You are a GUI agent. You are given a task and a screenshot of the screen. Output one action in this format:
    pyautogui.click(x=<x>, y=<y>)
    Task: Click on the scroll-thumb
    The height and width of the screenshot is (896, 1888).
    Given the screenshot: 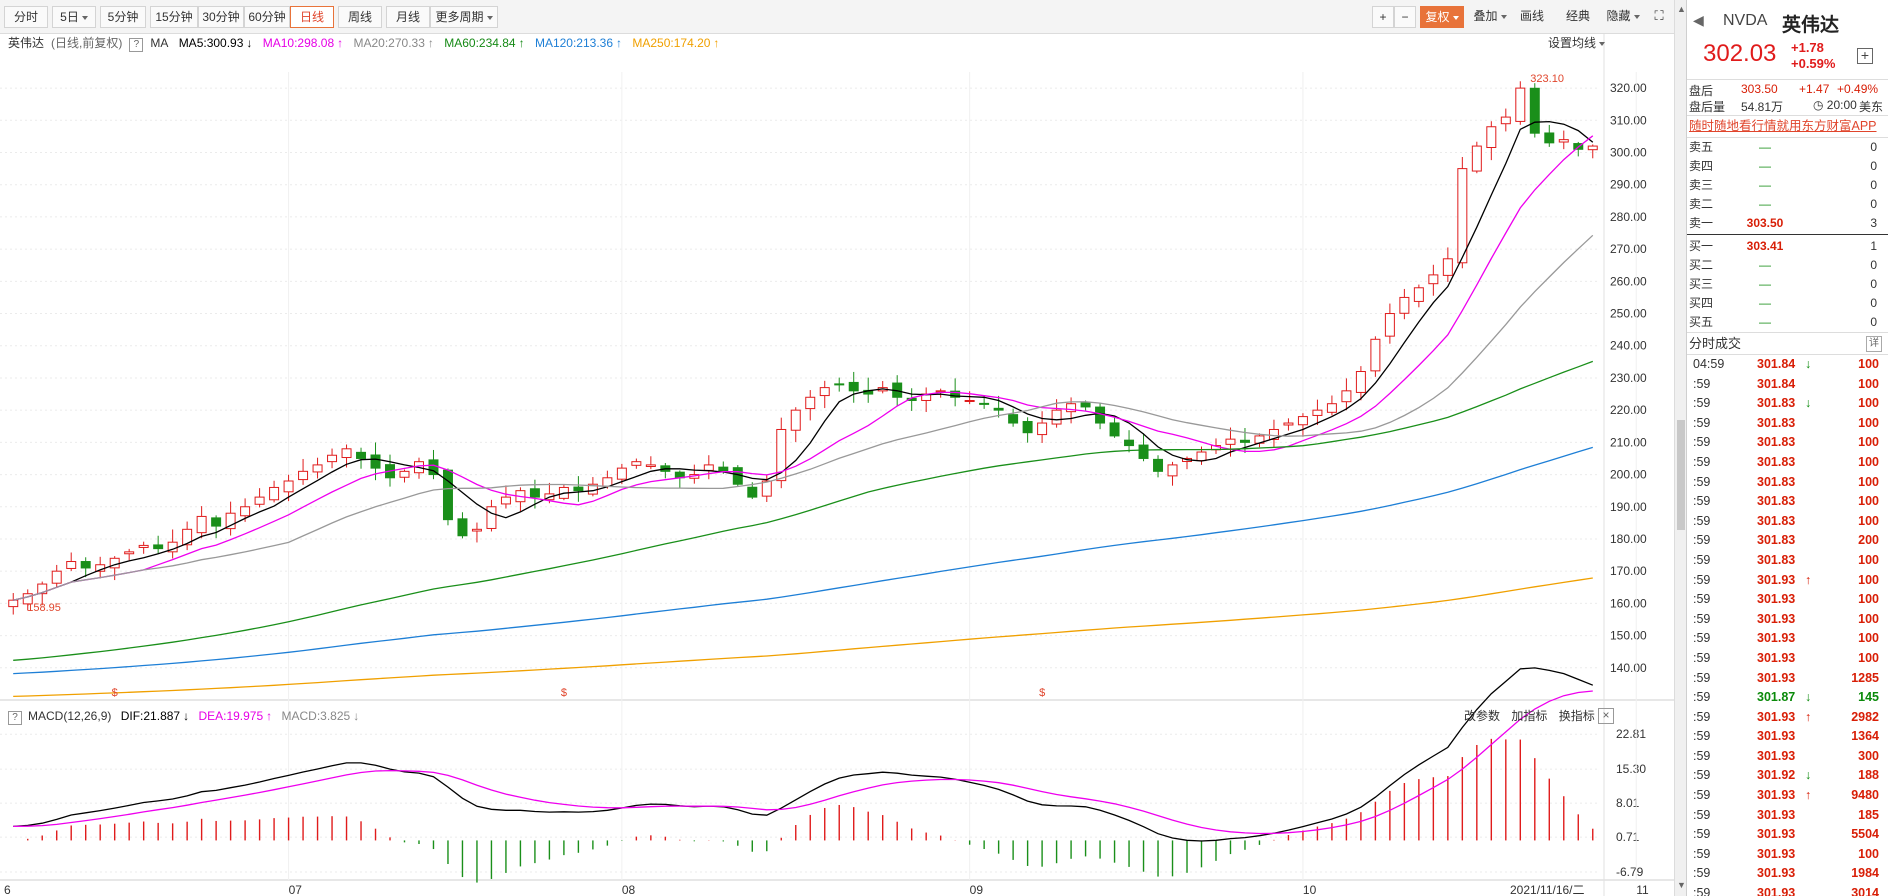 What is the action you would take?
    pyautogui.click(x=1681, y=475)
    